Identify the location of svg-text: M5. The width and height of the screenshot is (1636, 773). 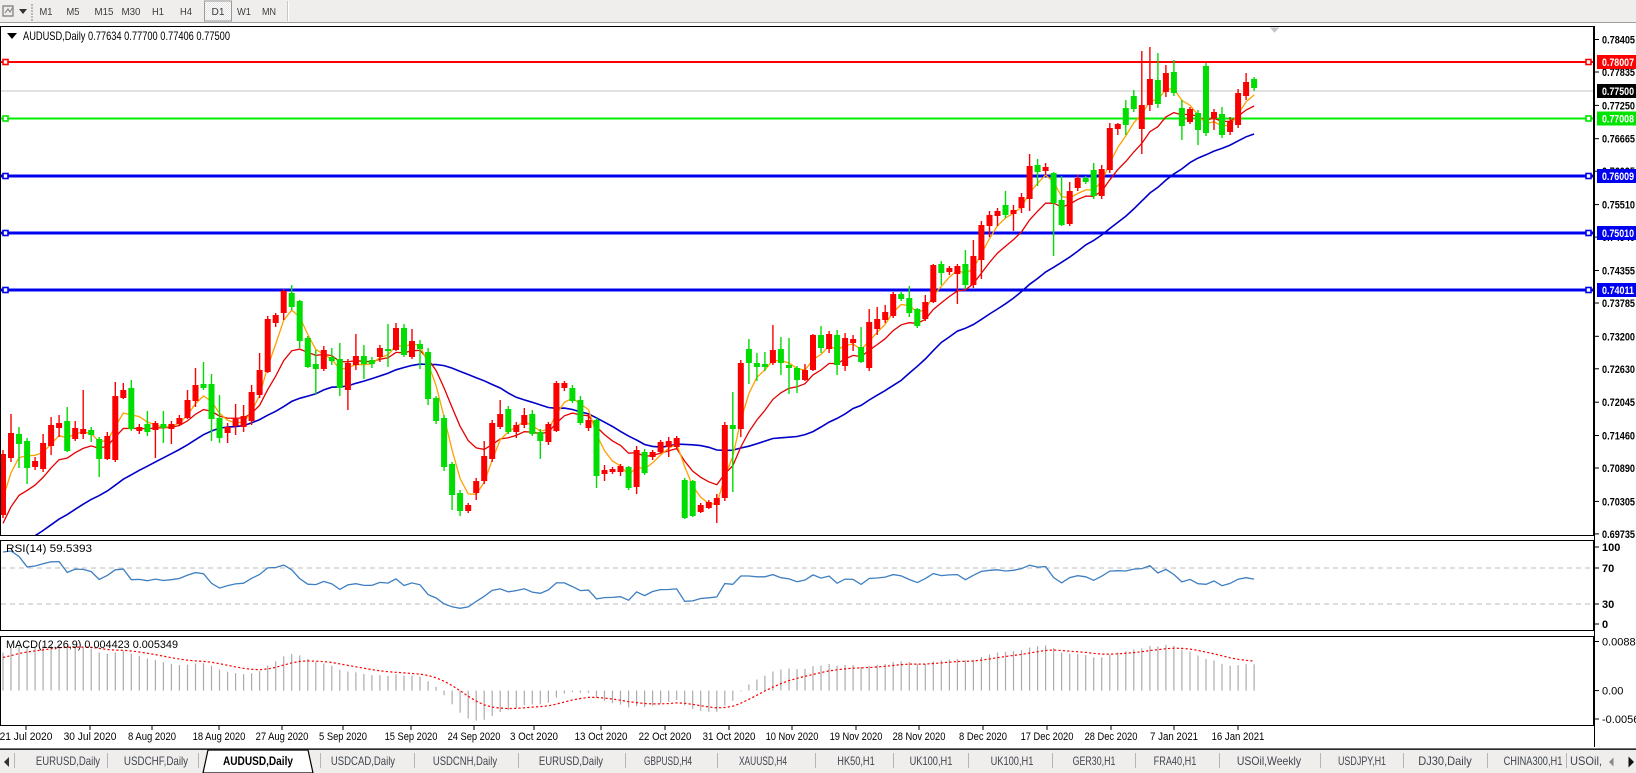
(73, 12).